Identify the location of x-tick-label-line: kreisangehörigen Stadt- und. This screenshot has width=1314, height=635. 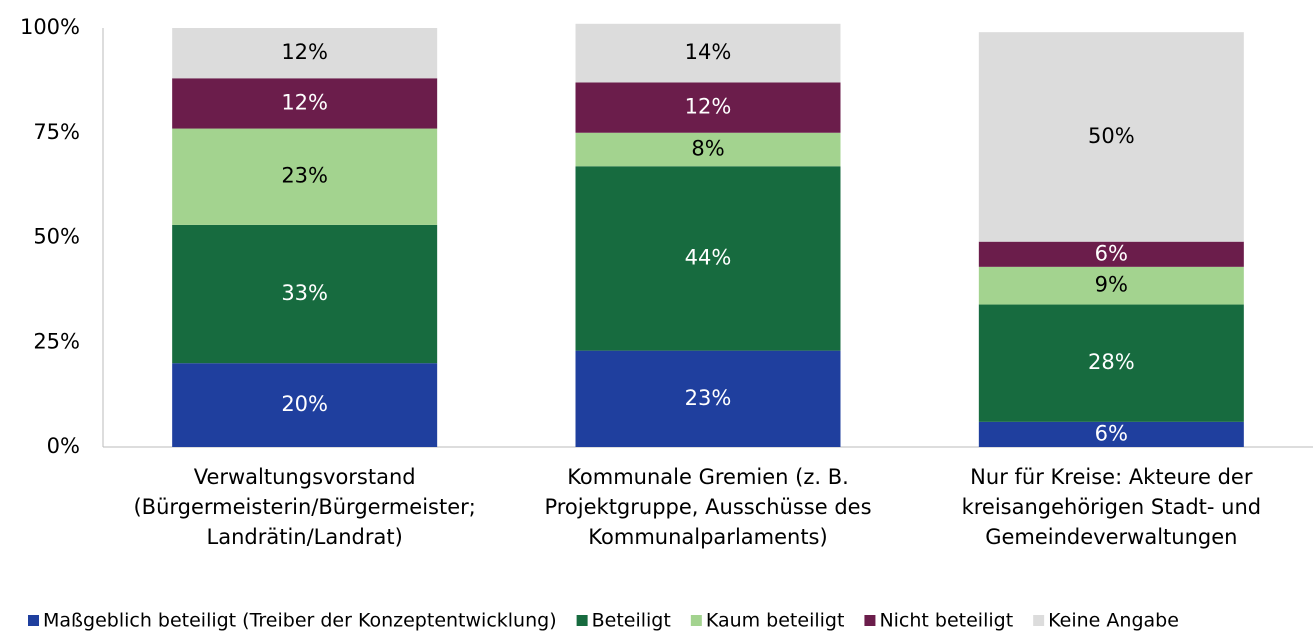
(1112, 507).